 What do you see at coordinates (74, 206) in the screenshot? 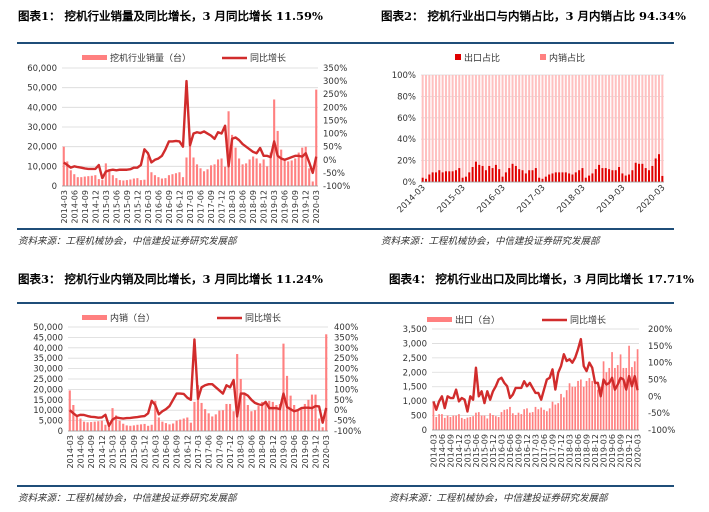
I see `x-tick-label: 2014-06` at bounding box center [74, 206].